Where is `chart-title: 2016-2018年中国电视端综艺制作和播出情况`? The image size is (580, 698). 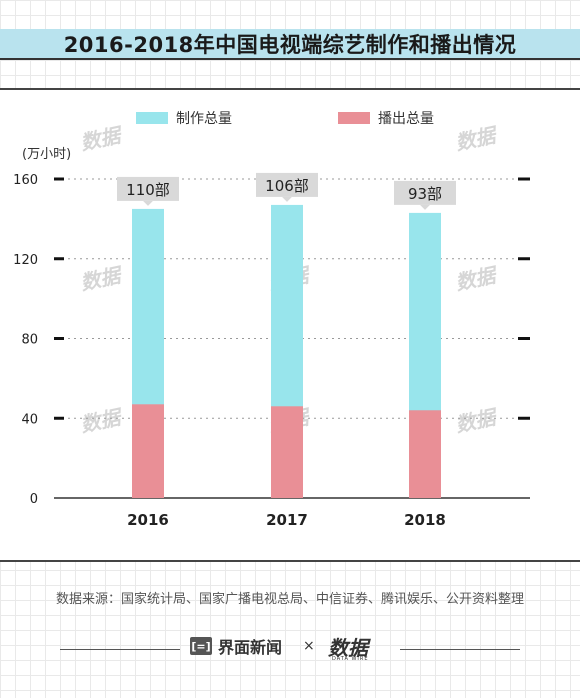
chart-title: 2016-2018年中国电视端综艺制作和播出情况 is located at coordinates (290, 44).